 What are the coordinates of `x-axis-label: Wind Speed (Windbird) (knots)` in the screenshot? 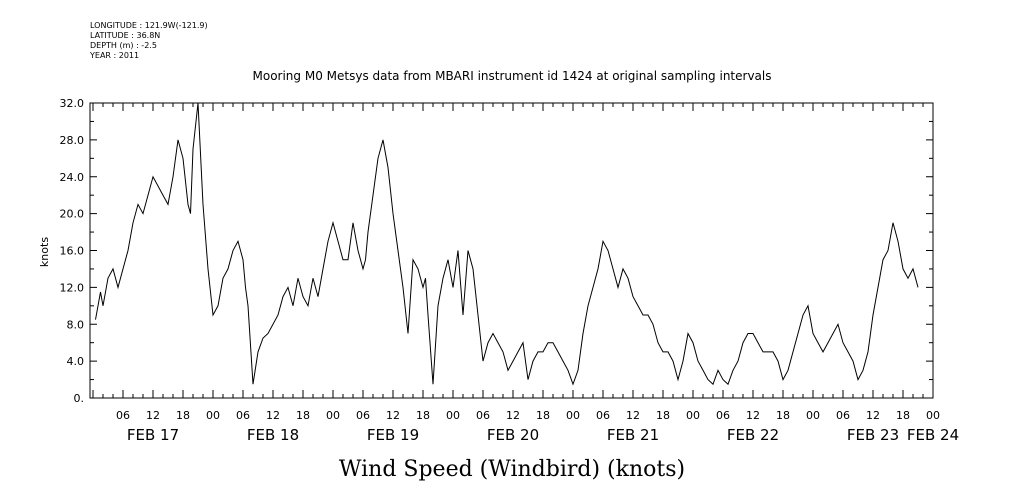 It's located at (512, 469).